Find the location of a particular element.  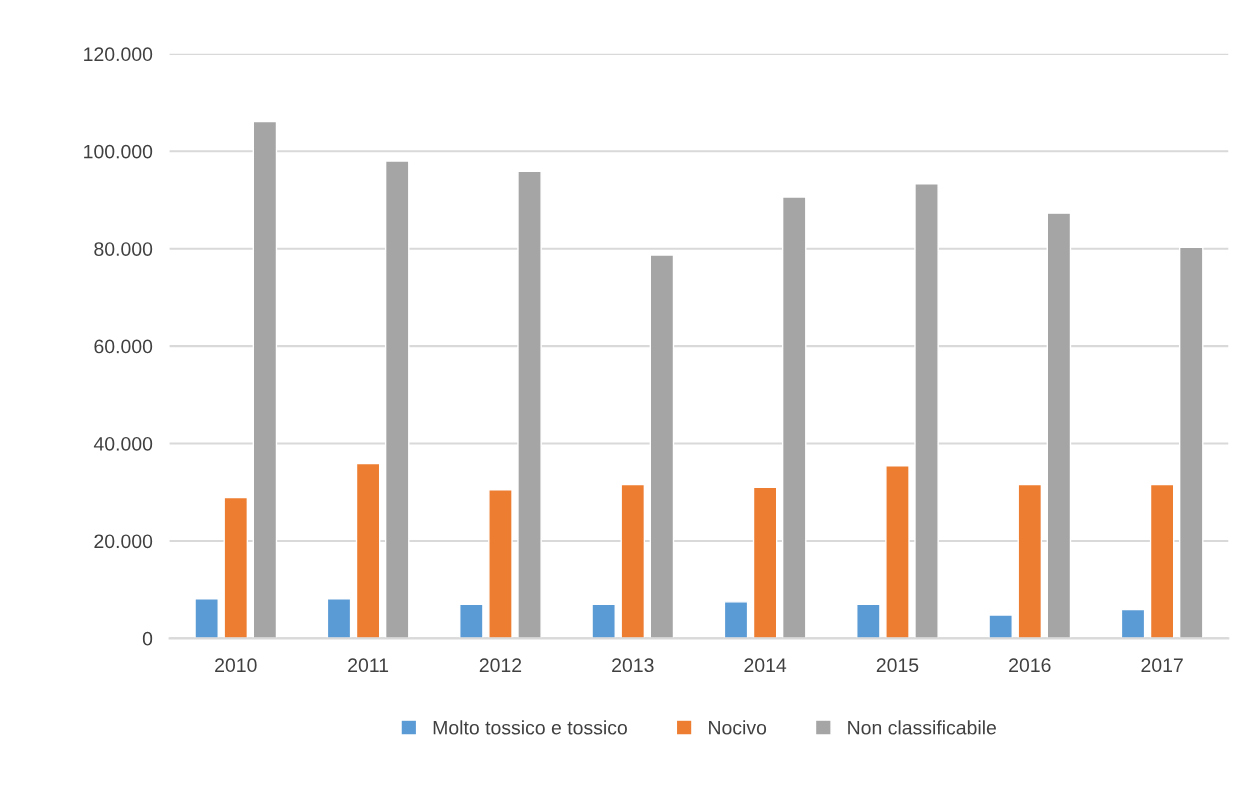

x-tick-label: 2012 is located at coordinates (500, 665).